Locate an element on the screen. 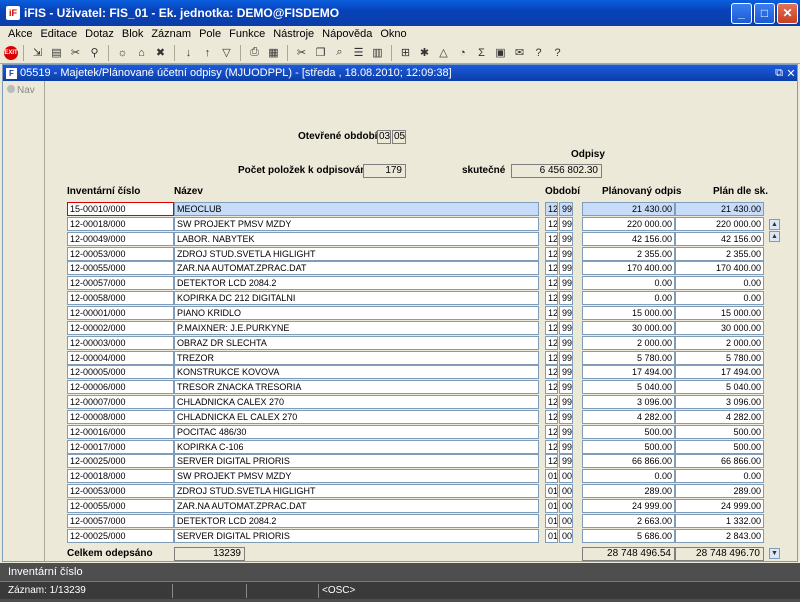 The image size is (800, 602). inv-number-cell: 12-00018/000 is located at coordinates (120, 476).